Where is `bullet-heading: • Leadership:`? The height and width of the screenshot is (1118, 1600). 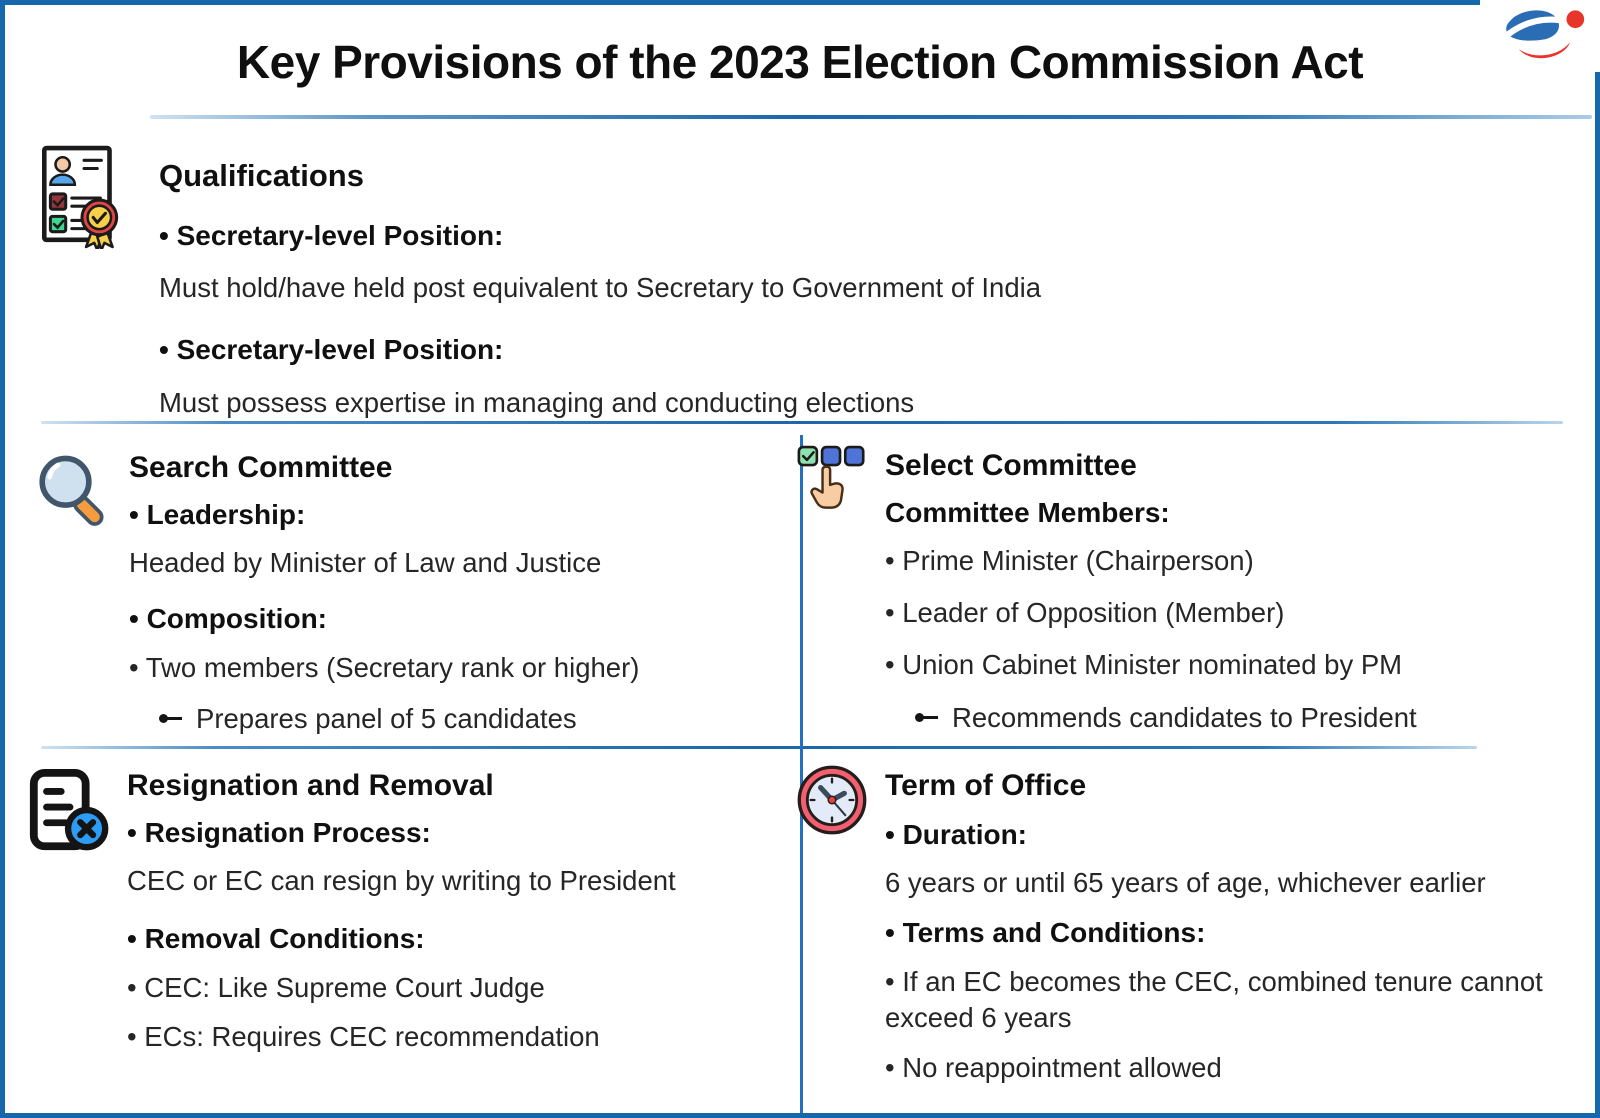
bullet-heading: • Leadership: is located at coordinates (217, 514).